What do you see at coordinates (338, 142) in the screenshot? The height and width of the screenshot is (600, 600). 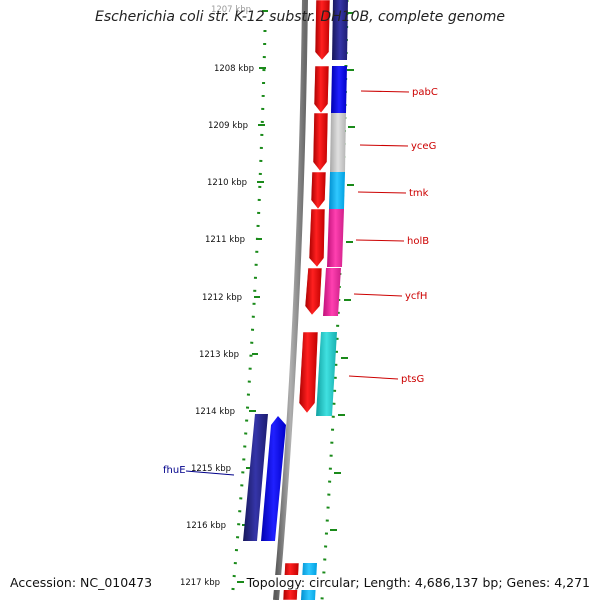 I see `gene-block-yceG` at bounding box center [338, 142].